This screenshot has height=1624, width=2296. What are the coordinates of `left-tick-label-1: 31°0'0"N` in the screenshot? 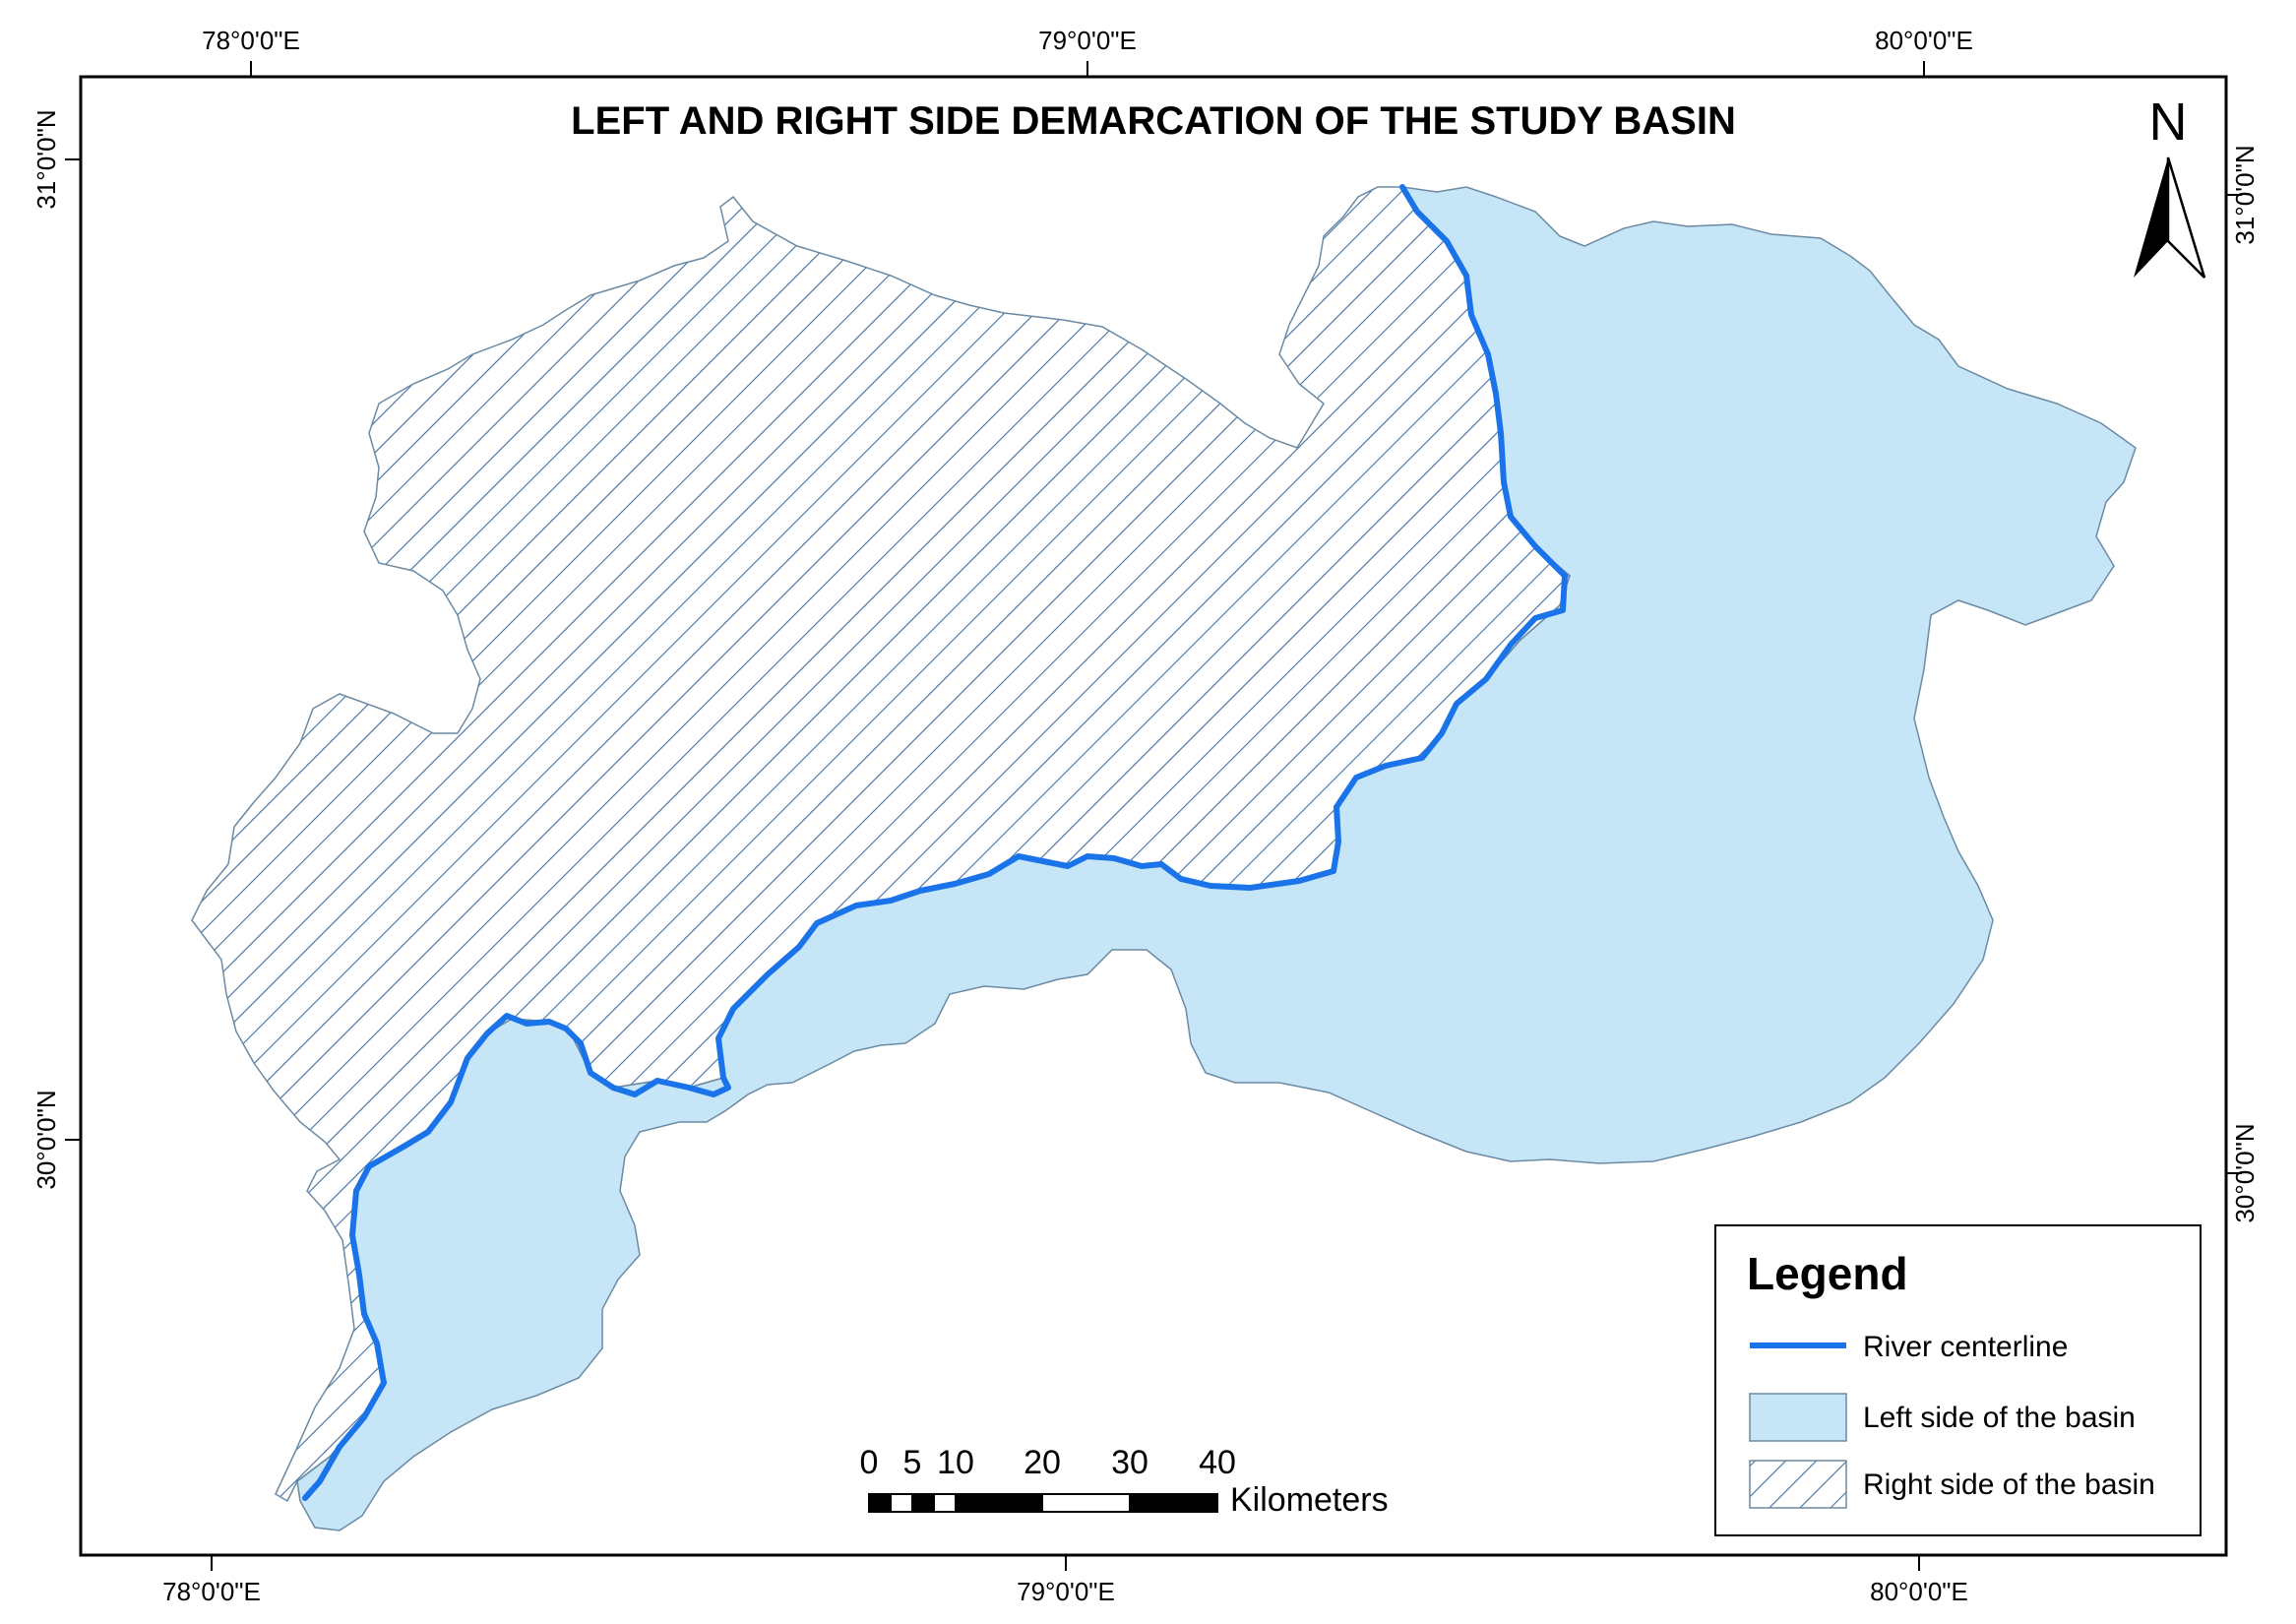 It's located at (46, 159).